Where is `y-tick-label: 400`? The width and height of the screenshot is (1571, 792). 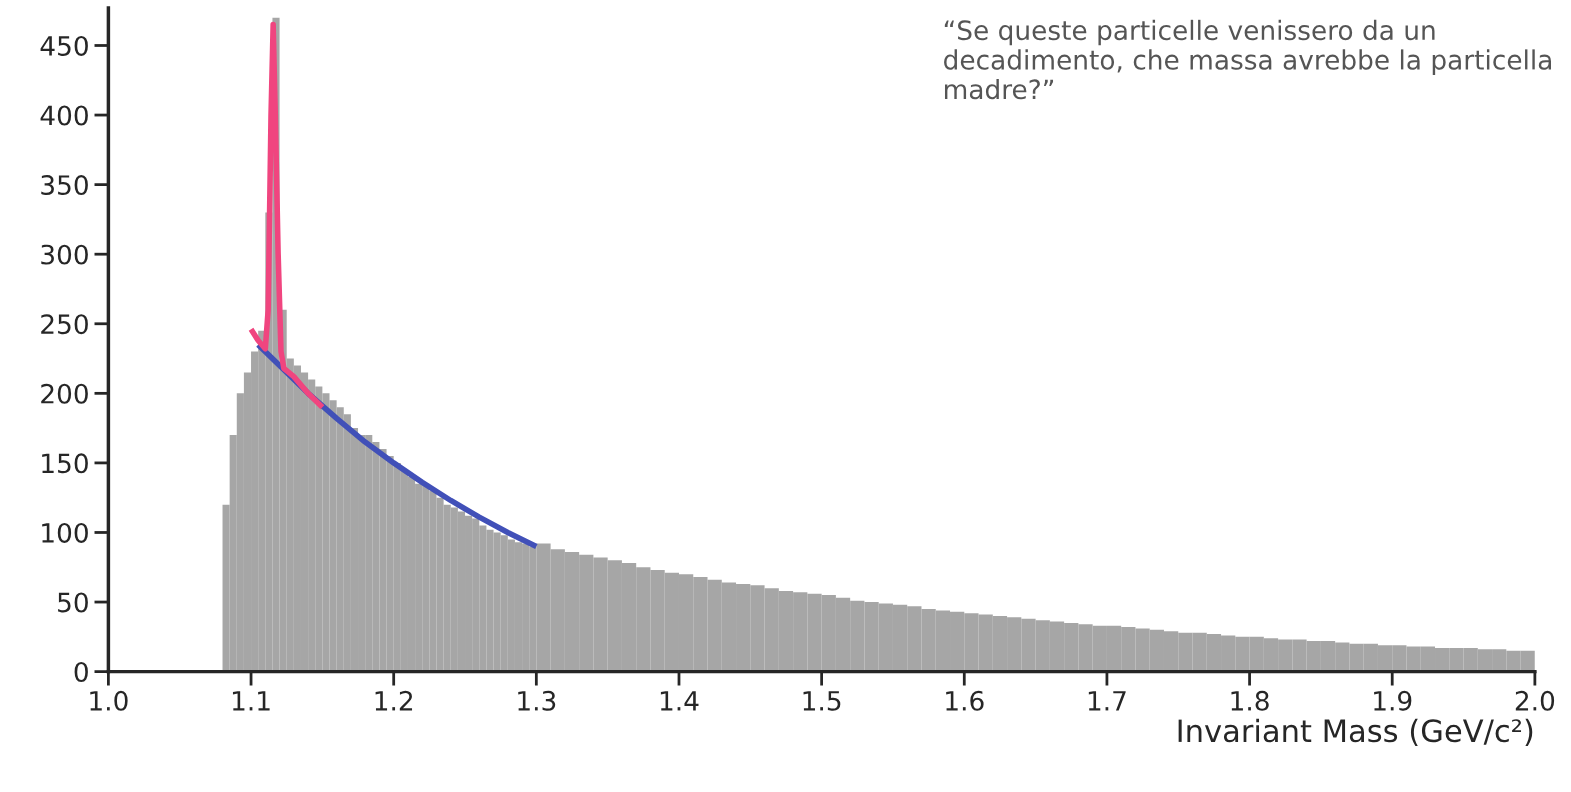
y-tick-label: 400 is located at coordinates (64, 115).